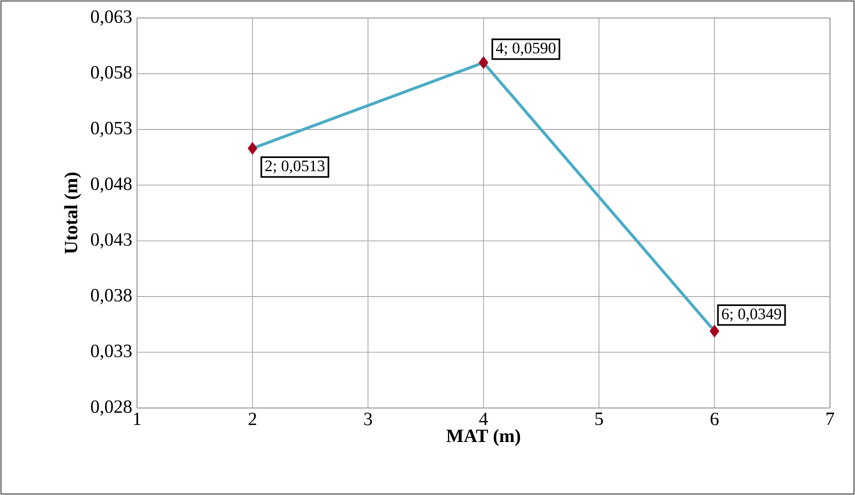 Image resolution: width=855 pixels, height=495 pixels. What do you see at coordinates (483, 437) in the screenshot?
I see `x-axis-title: MAT (m)` at bounding box center [483, 437].